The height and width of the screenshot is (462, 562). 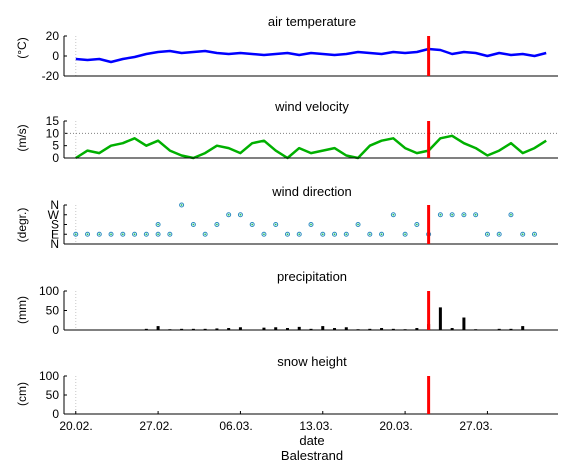 I want to click on xtick-label: 20.02., so click(x=75, y=426).